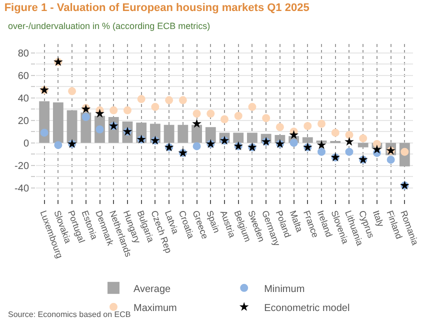 This screenshot has width=432, height=334. I want to click on chart-title: Figure 1 - Valuation of European housing markets Q1 2025, so click(157, 8).